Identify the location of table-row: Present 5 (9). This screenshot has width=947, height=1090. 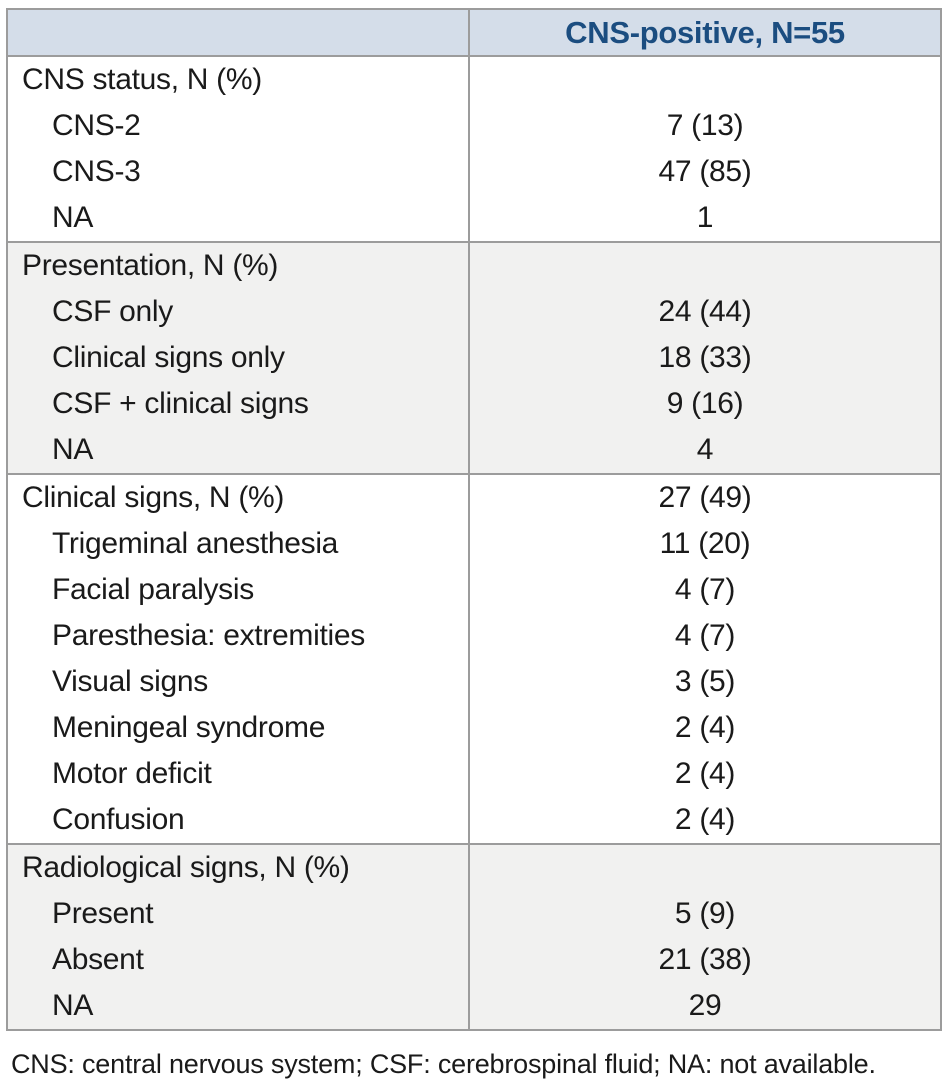
(474, 914).